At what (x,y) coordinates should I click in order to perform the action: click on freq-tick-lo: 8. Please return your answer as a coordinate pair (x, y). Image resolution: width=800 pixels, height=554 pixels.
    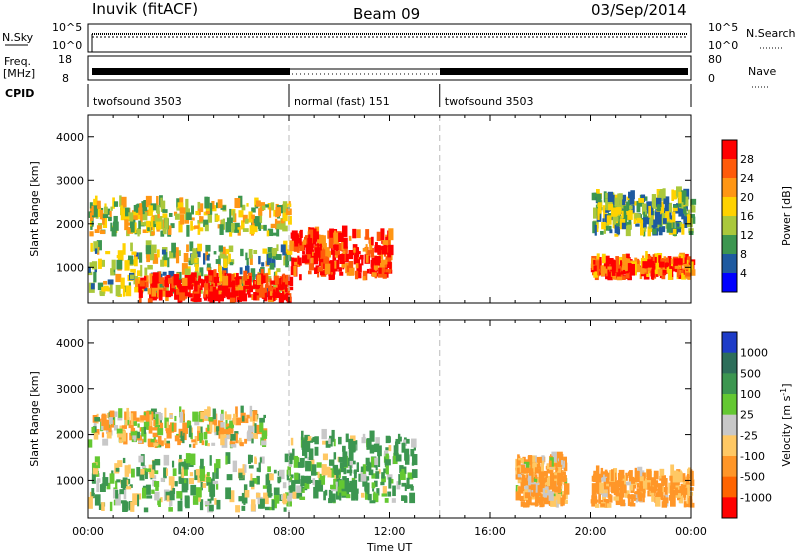
    Looking at the image, I should click on (65, 78).